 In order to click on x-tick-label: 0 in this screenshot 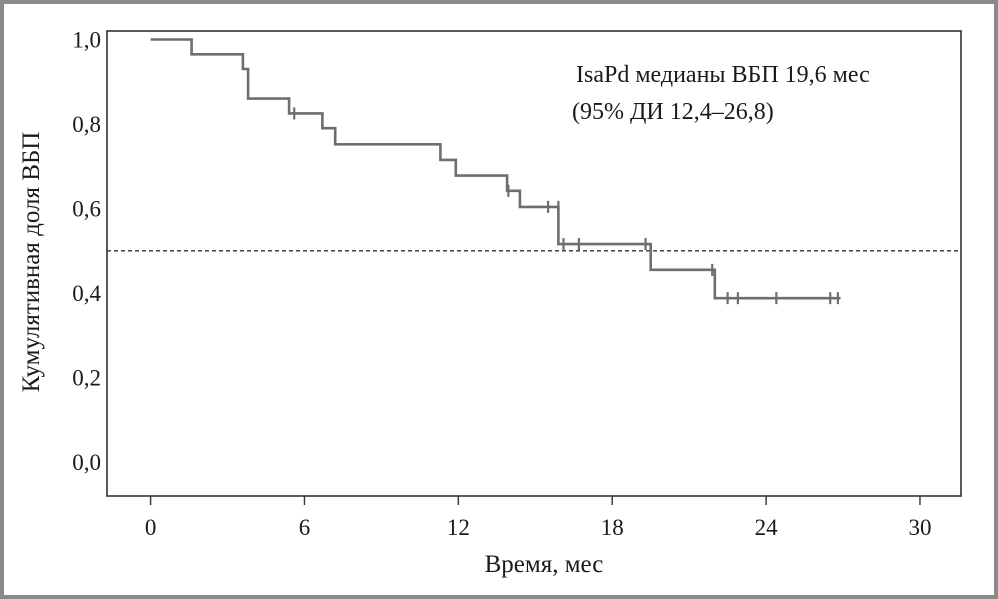, I will do `click(151, 527)`.